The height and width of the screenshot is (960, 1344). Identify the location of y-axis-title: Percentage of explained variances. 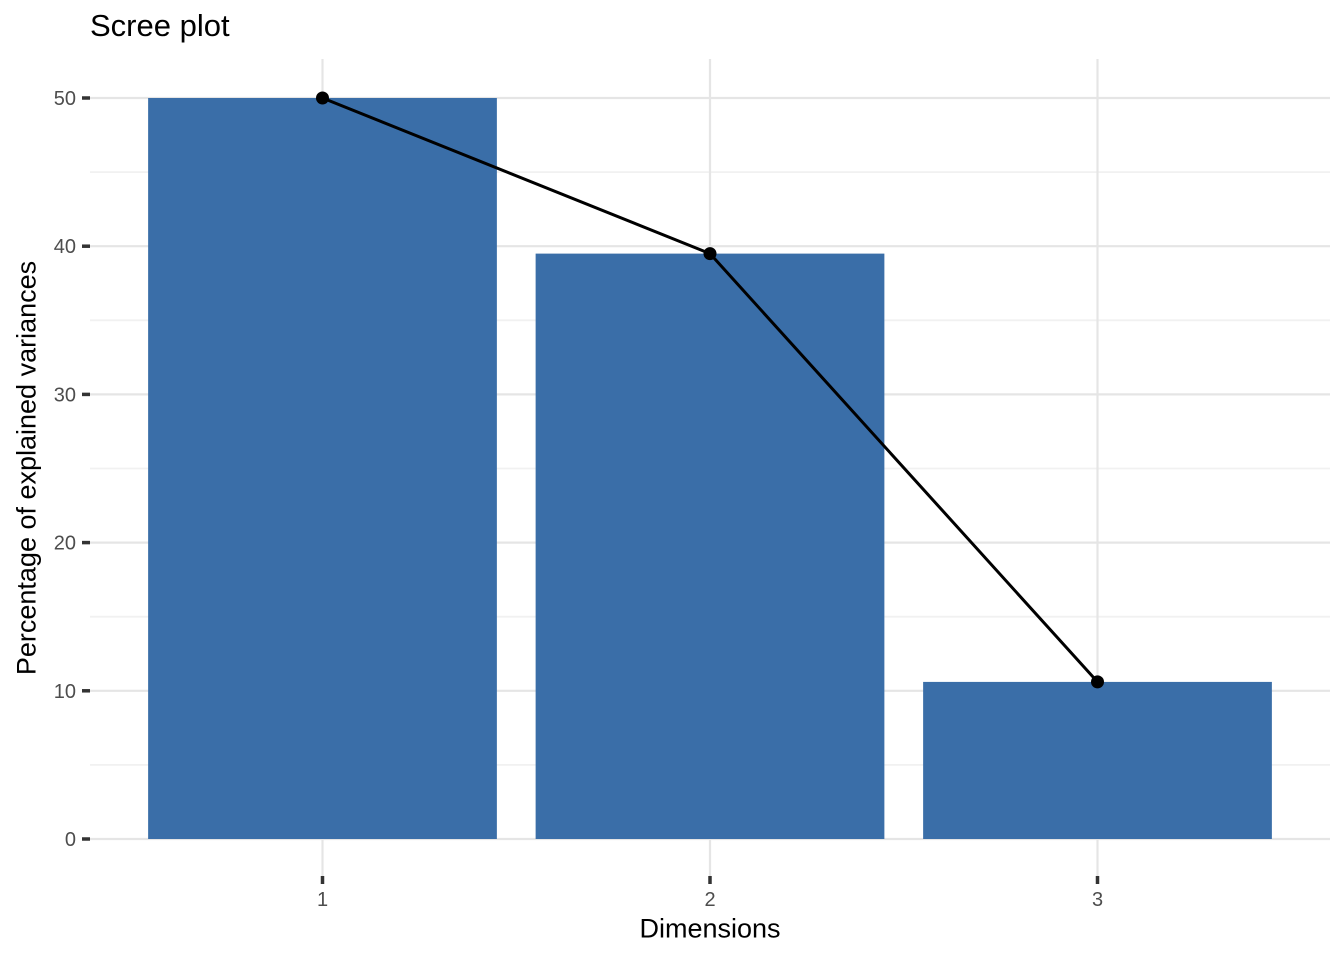
(26, 468).